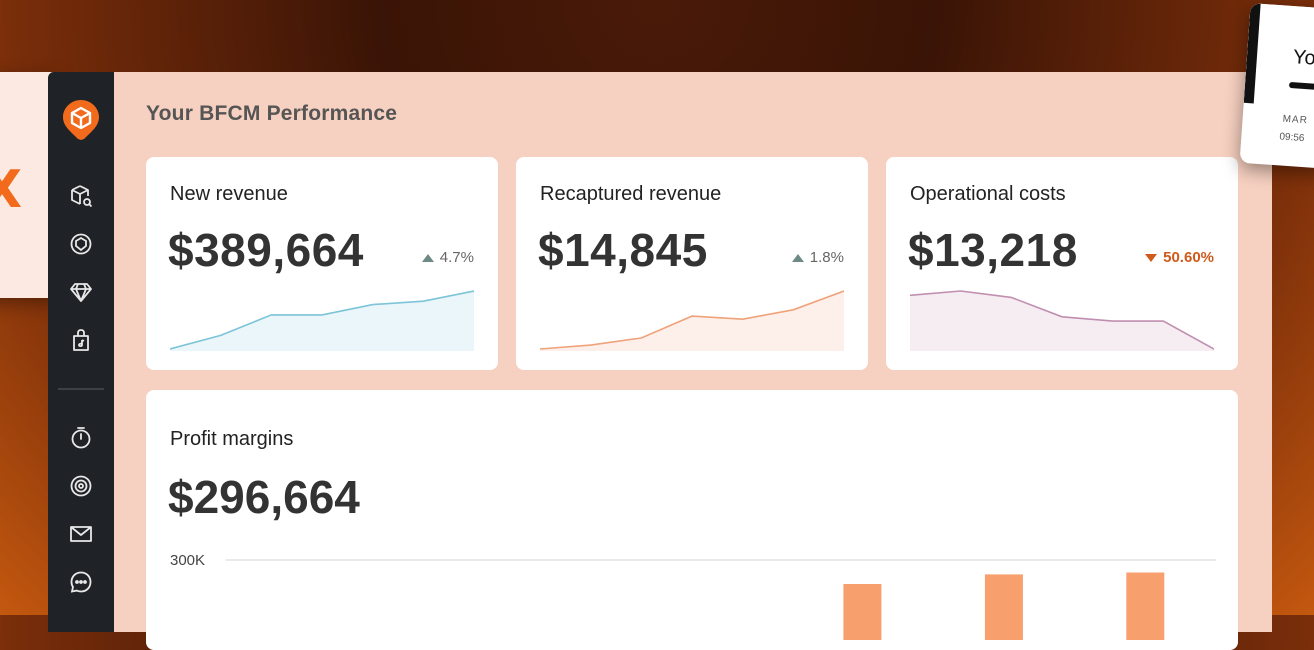  Describe the element at coordinates (81, 196) in the screenshot. I see `package-search-icon` at that location.